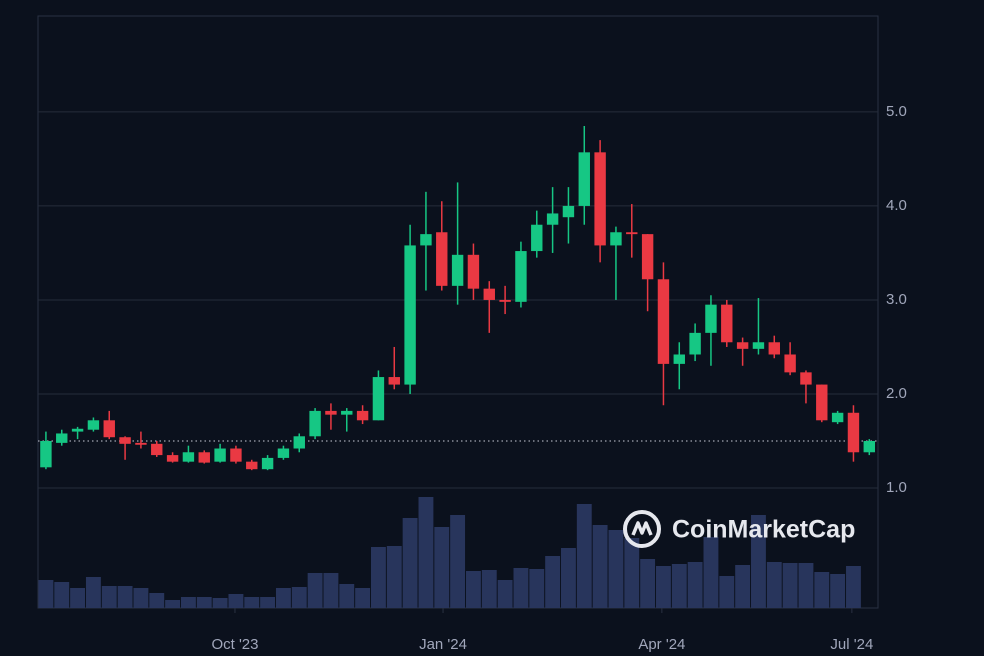 The height and width of the screenshot is (656, 984). What do you see at coordinates (896, 205) in the screenshot?
I see `y-tick-label: 4.0` at bounding box center [896, 205].